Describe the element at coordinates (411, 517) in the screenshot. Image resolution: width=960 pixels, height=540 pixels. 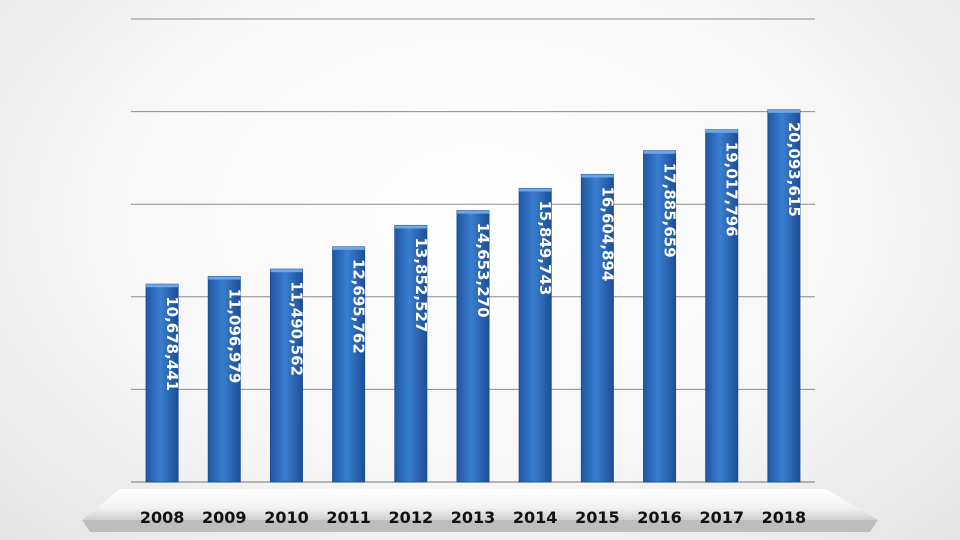
I see `x-tick-label: 2012` at that location.